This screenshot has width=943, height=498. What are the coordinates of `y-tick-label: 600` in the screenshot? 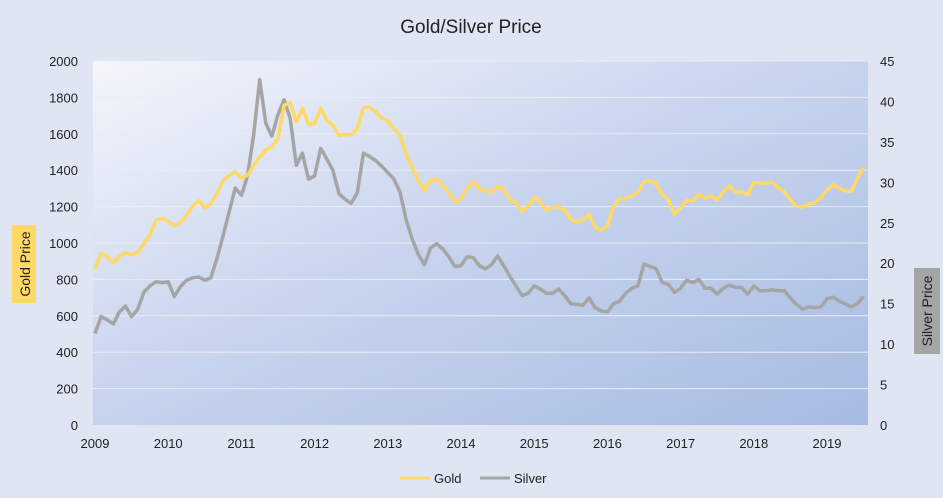 It's located at (67, 316).